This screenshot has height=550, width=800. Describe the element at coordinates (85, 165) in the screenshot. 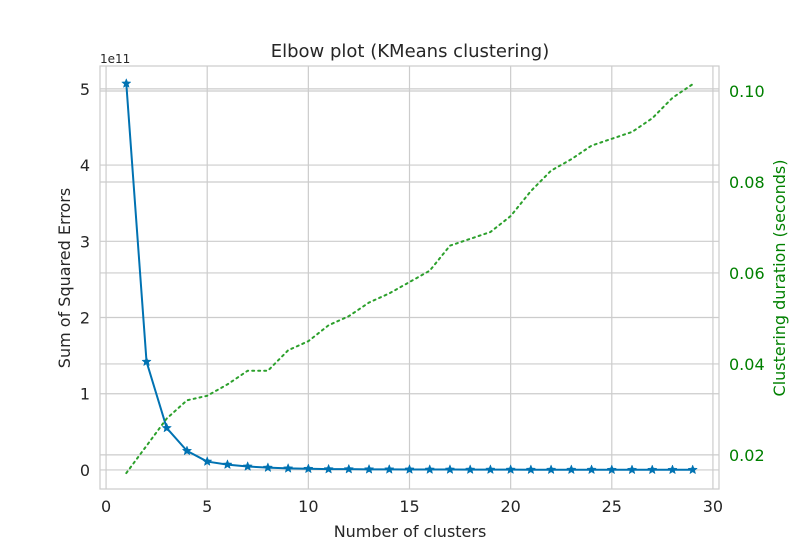

I see `y-tick-label: 4` at that location.